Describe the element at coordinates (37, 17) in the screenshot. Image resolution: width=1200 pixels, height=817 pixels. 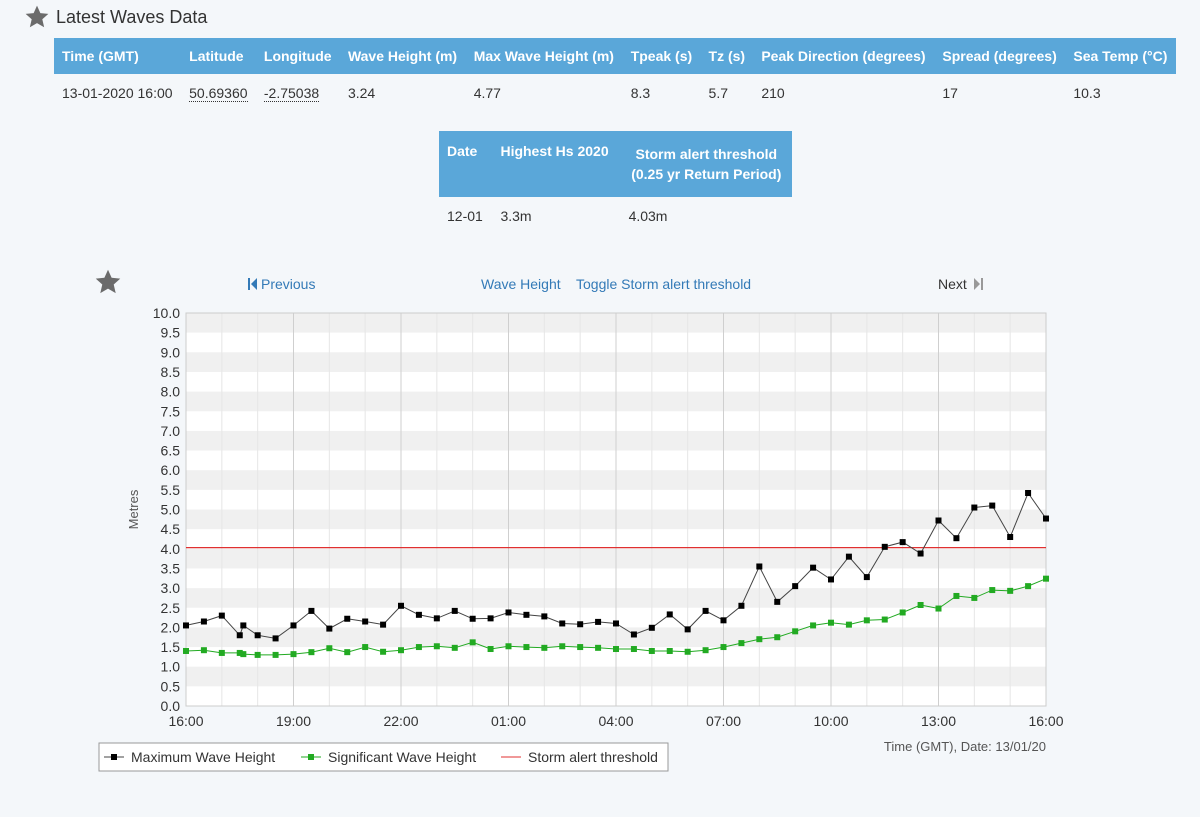
I see `star-icon` at that location.